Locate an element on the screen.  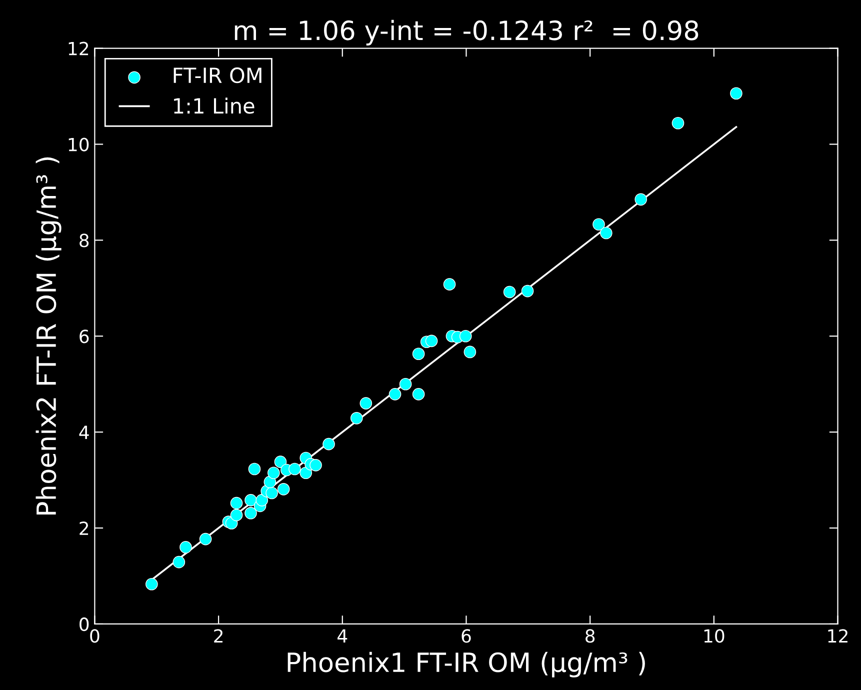
y-axis-title: Phoenix2 FT-IR OM (μg/m³ ) is located at coordinates (49, 336).